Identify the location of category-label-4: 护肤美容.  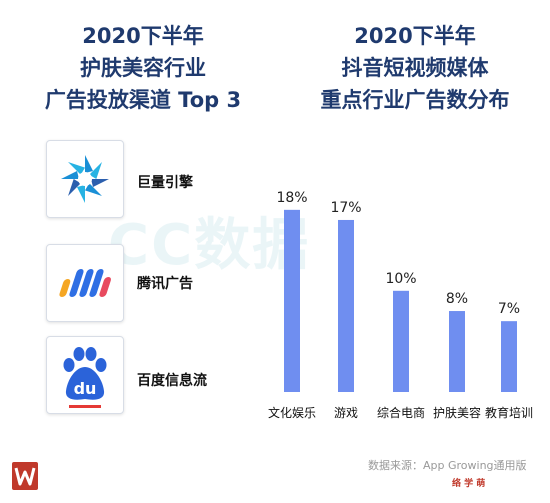
(457, 412).